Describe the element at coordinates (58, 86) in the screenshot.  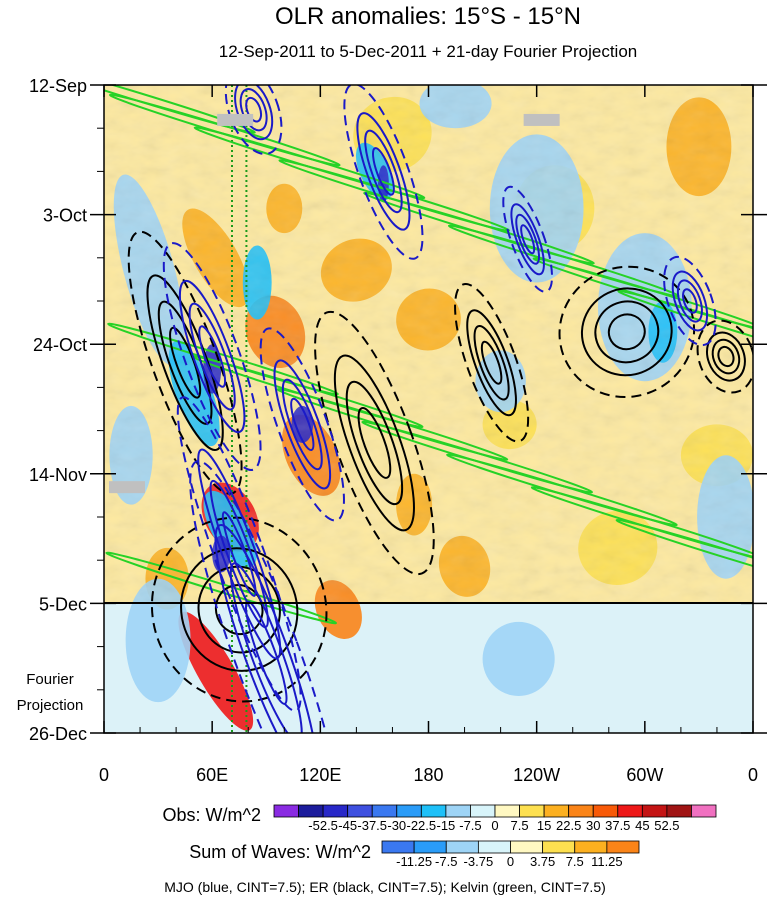
I see `y-tick-label: 12-Sep` at that location.